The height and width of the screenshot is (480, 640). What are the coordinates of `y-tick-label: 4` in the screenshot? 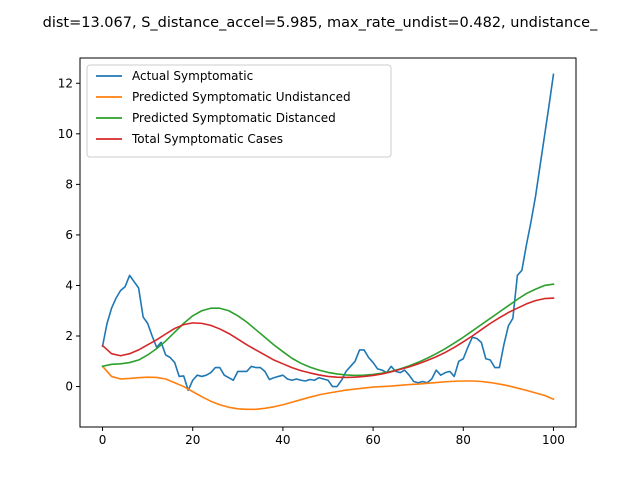 It's located at (69, 285).